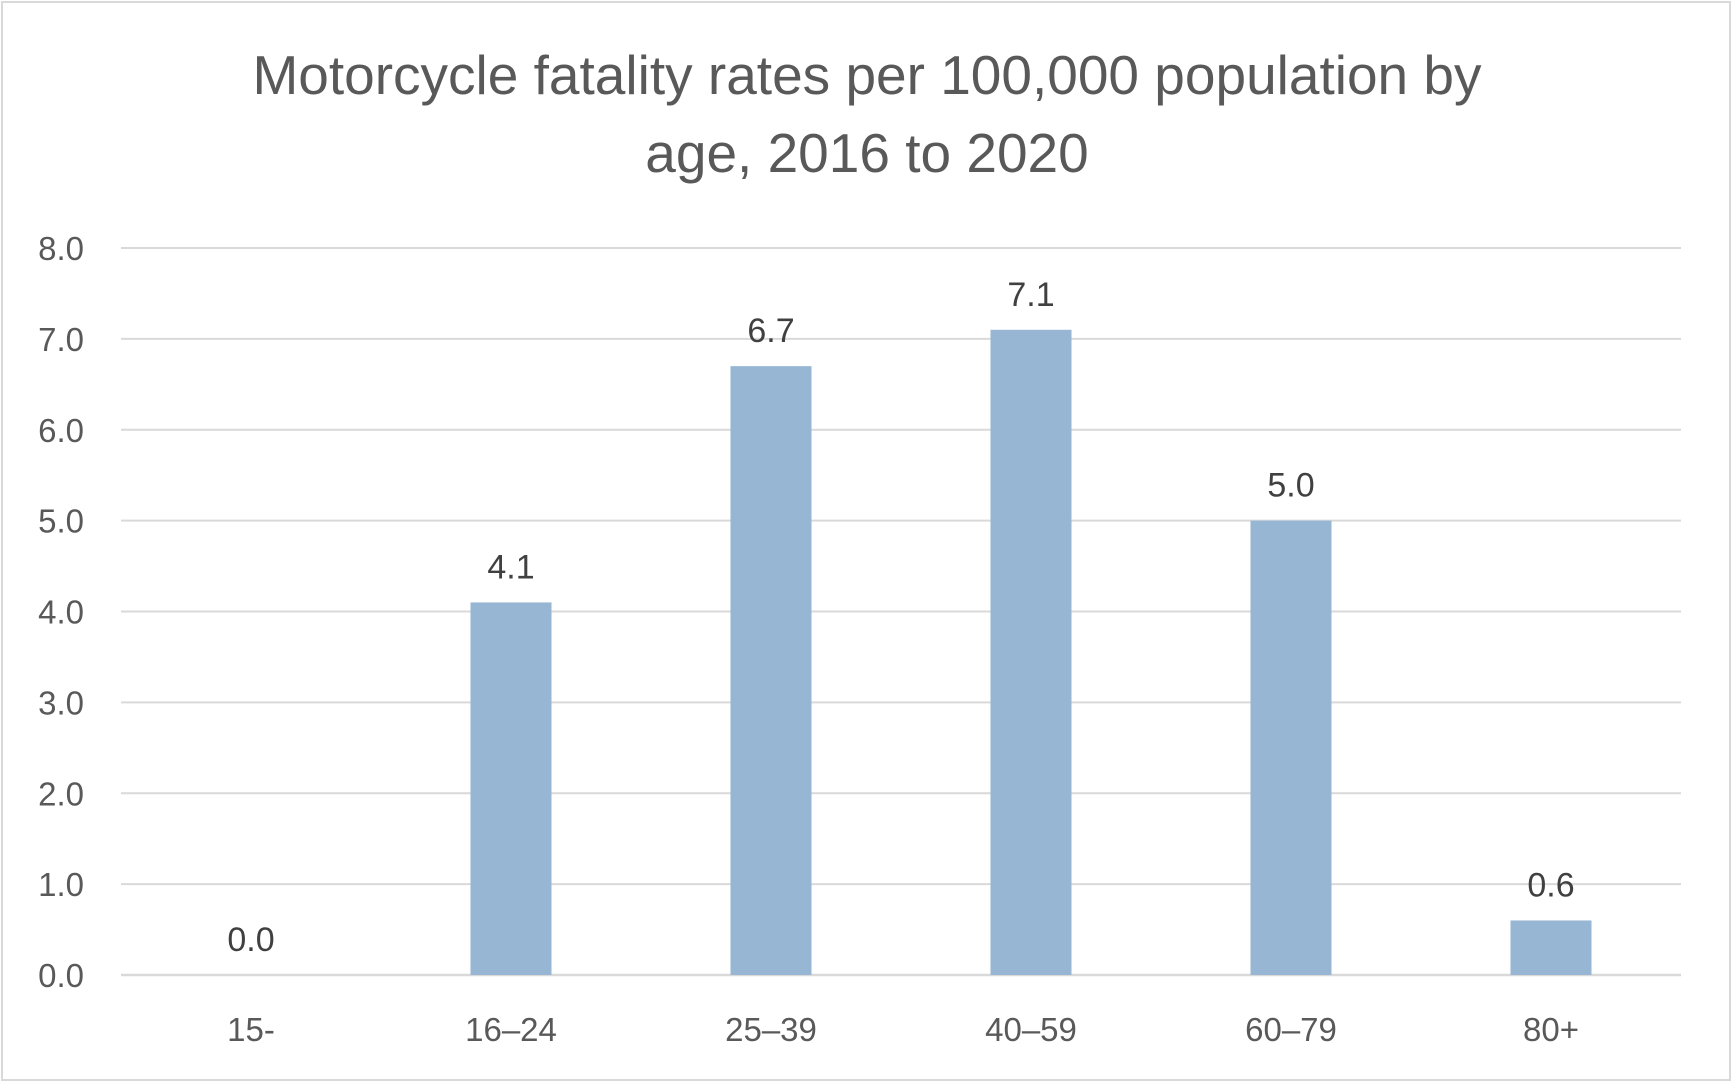 The width and height of the screenshot is (1734, 1084). Describe the element at coordinates (61, 248) in the screenshot. I see `y-tick-label: 8.0` at that location.